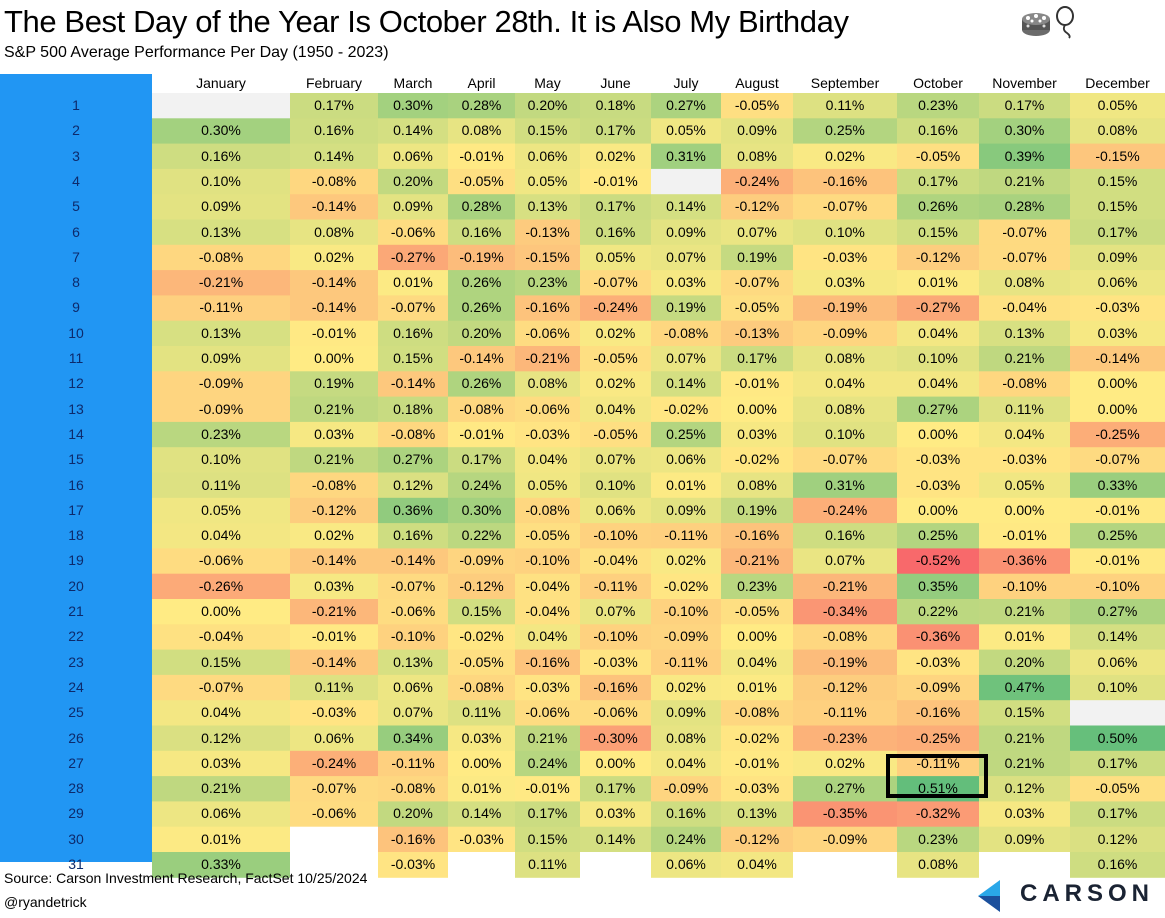  What do you see at coordinates (686, 130) in the screenshot?
I see `cell-value: 0.05%` at bounding box center [686, 130].